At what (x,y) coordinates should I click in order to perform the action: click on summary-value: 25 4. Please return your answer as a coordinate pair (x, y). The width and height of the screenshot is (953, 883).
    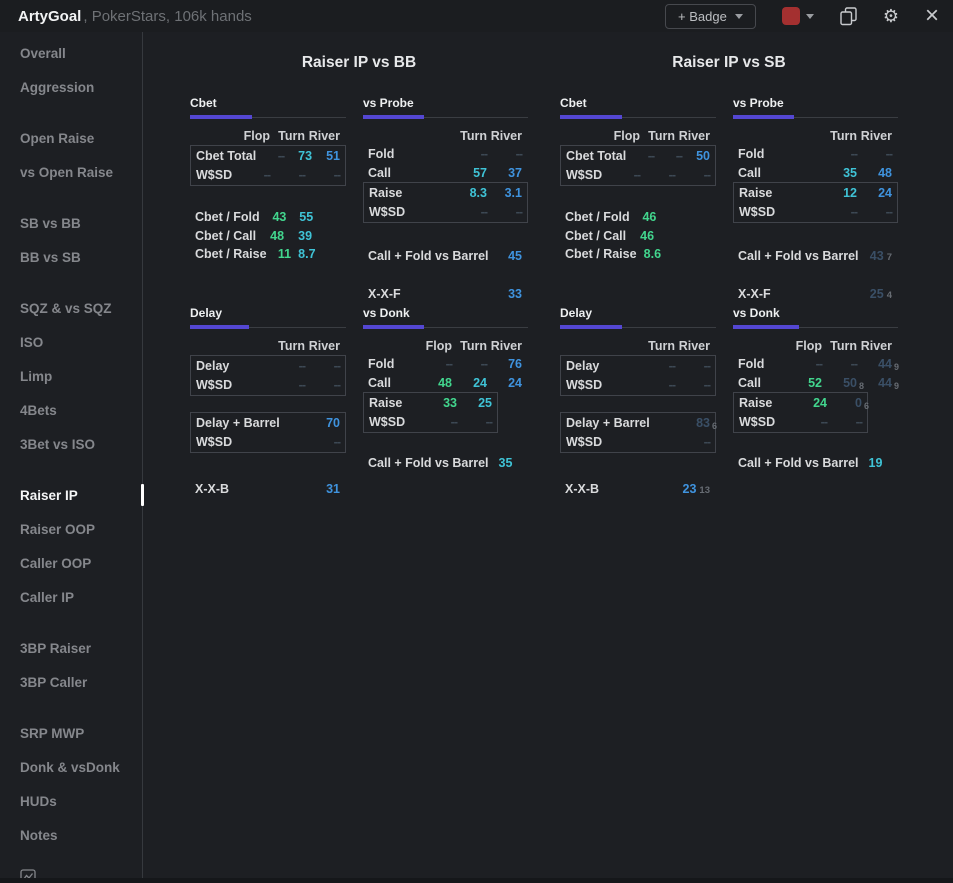
    Looking at the image, I should click on (880, 293).